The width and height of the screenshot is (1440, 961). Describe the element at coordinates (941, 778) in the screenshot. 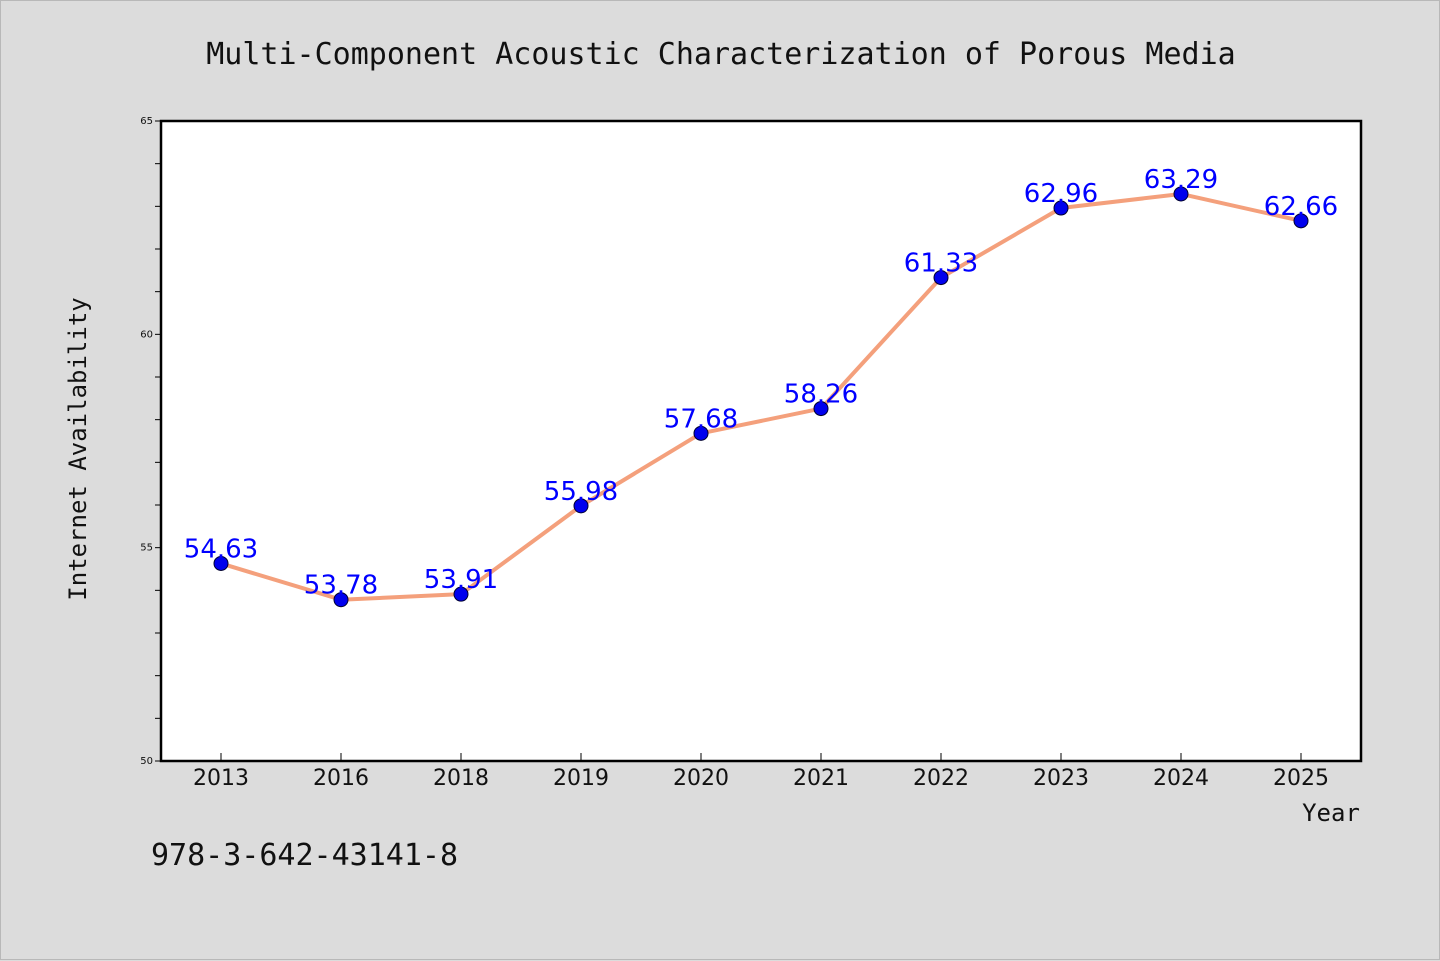

I see `x-tick-label: 2022` at that location.